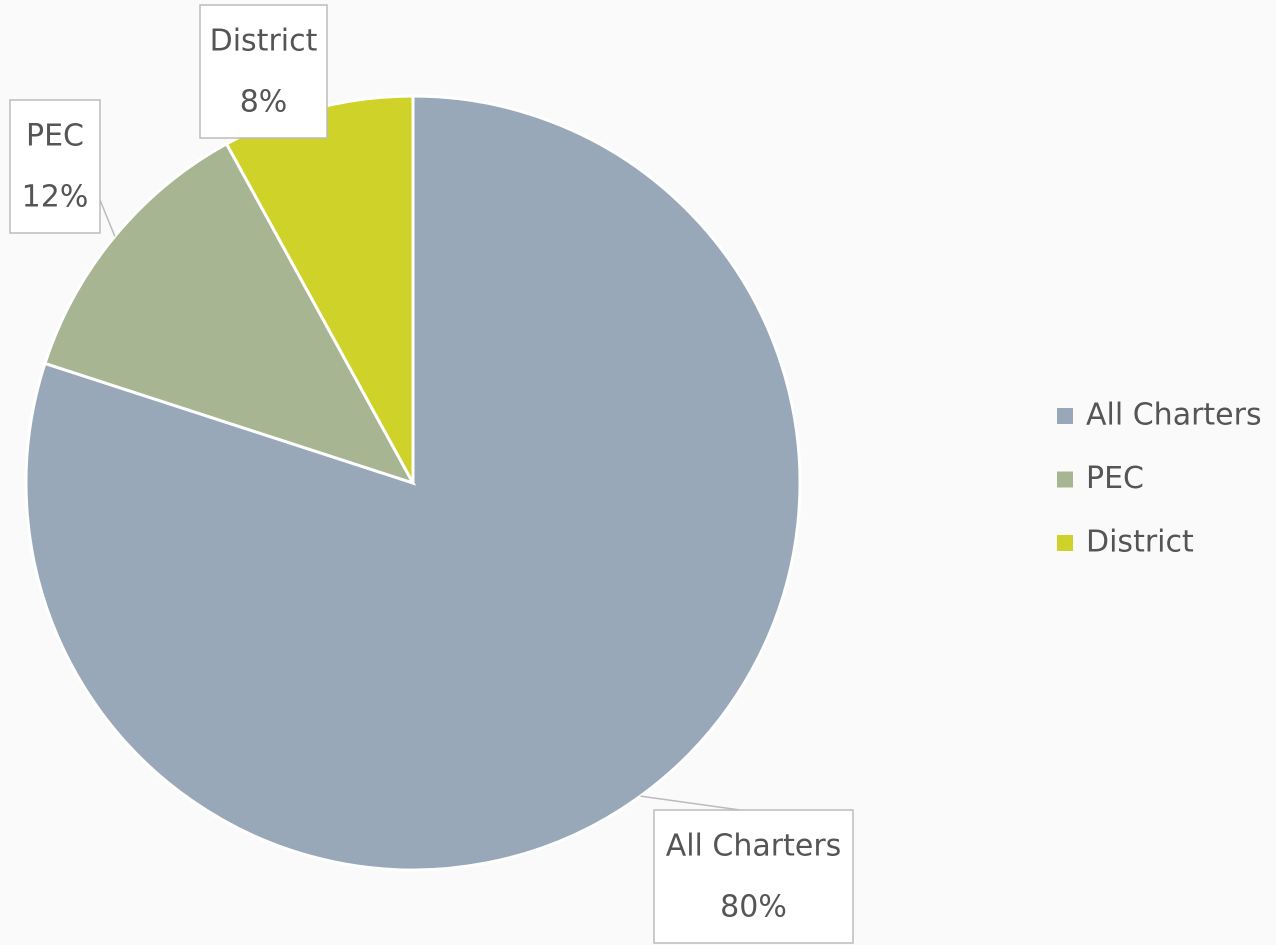  Describe the element at coordinates (55, 136) in the screenshot. I see `data-label-name: PEC` at that location.